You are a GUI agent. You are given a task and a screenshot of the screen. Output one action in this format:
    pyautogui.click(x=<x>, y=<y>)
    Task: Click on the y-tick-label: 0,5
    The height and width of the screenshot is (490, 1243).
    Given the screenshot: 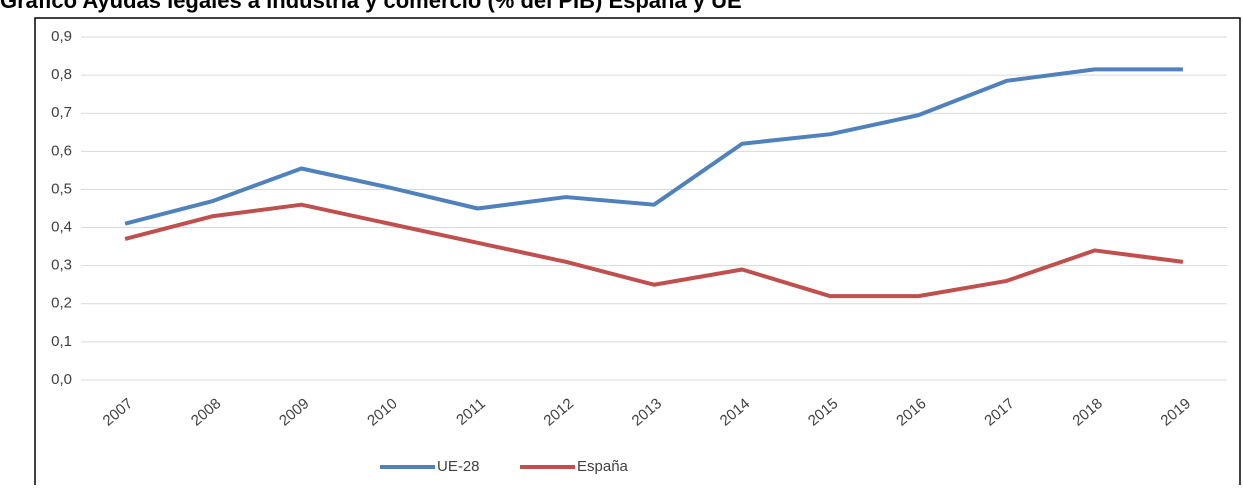 What is the action you would take?
    pyautogui.click(x=61, y=188)
    